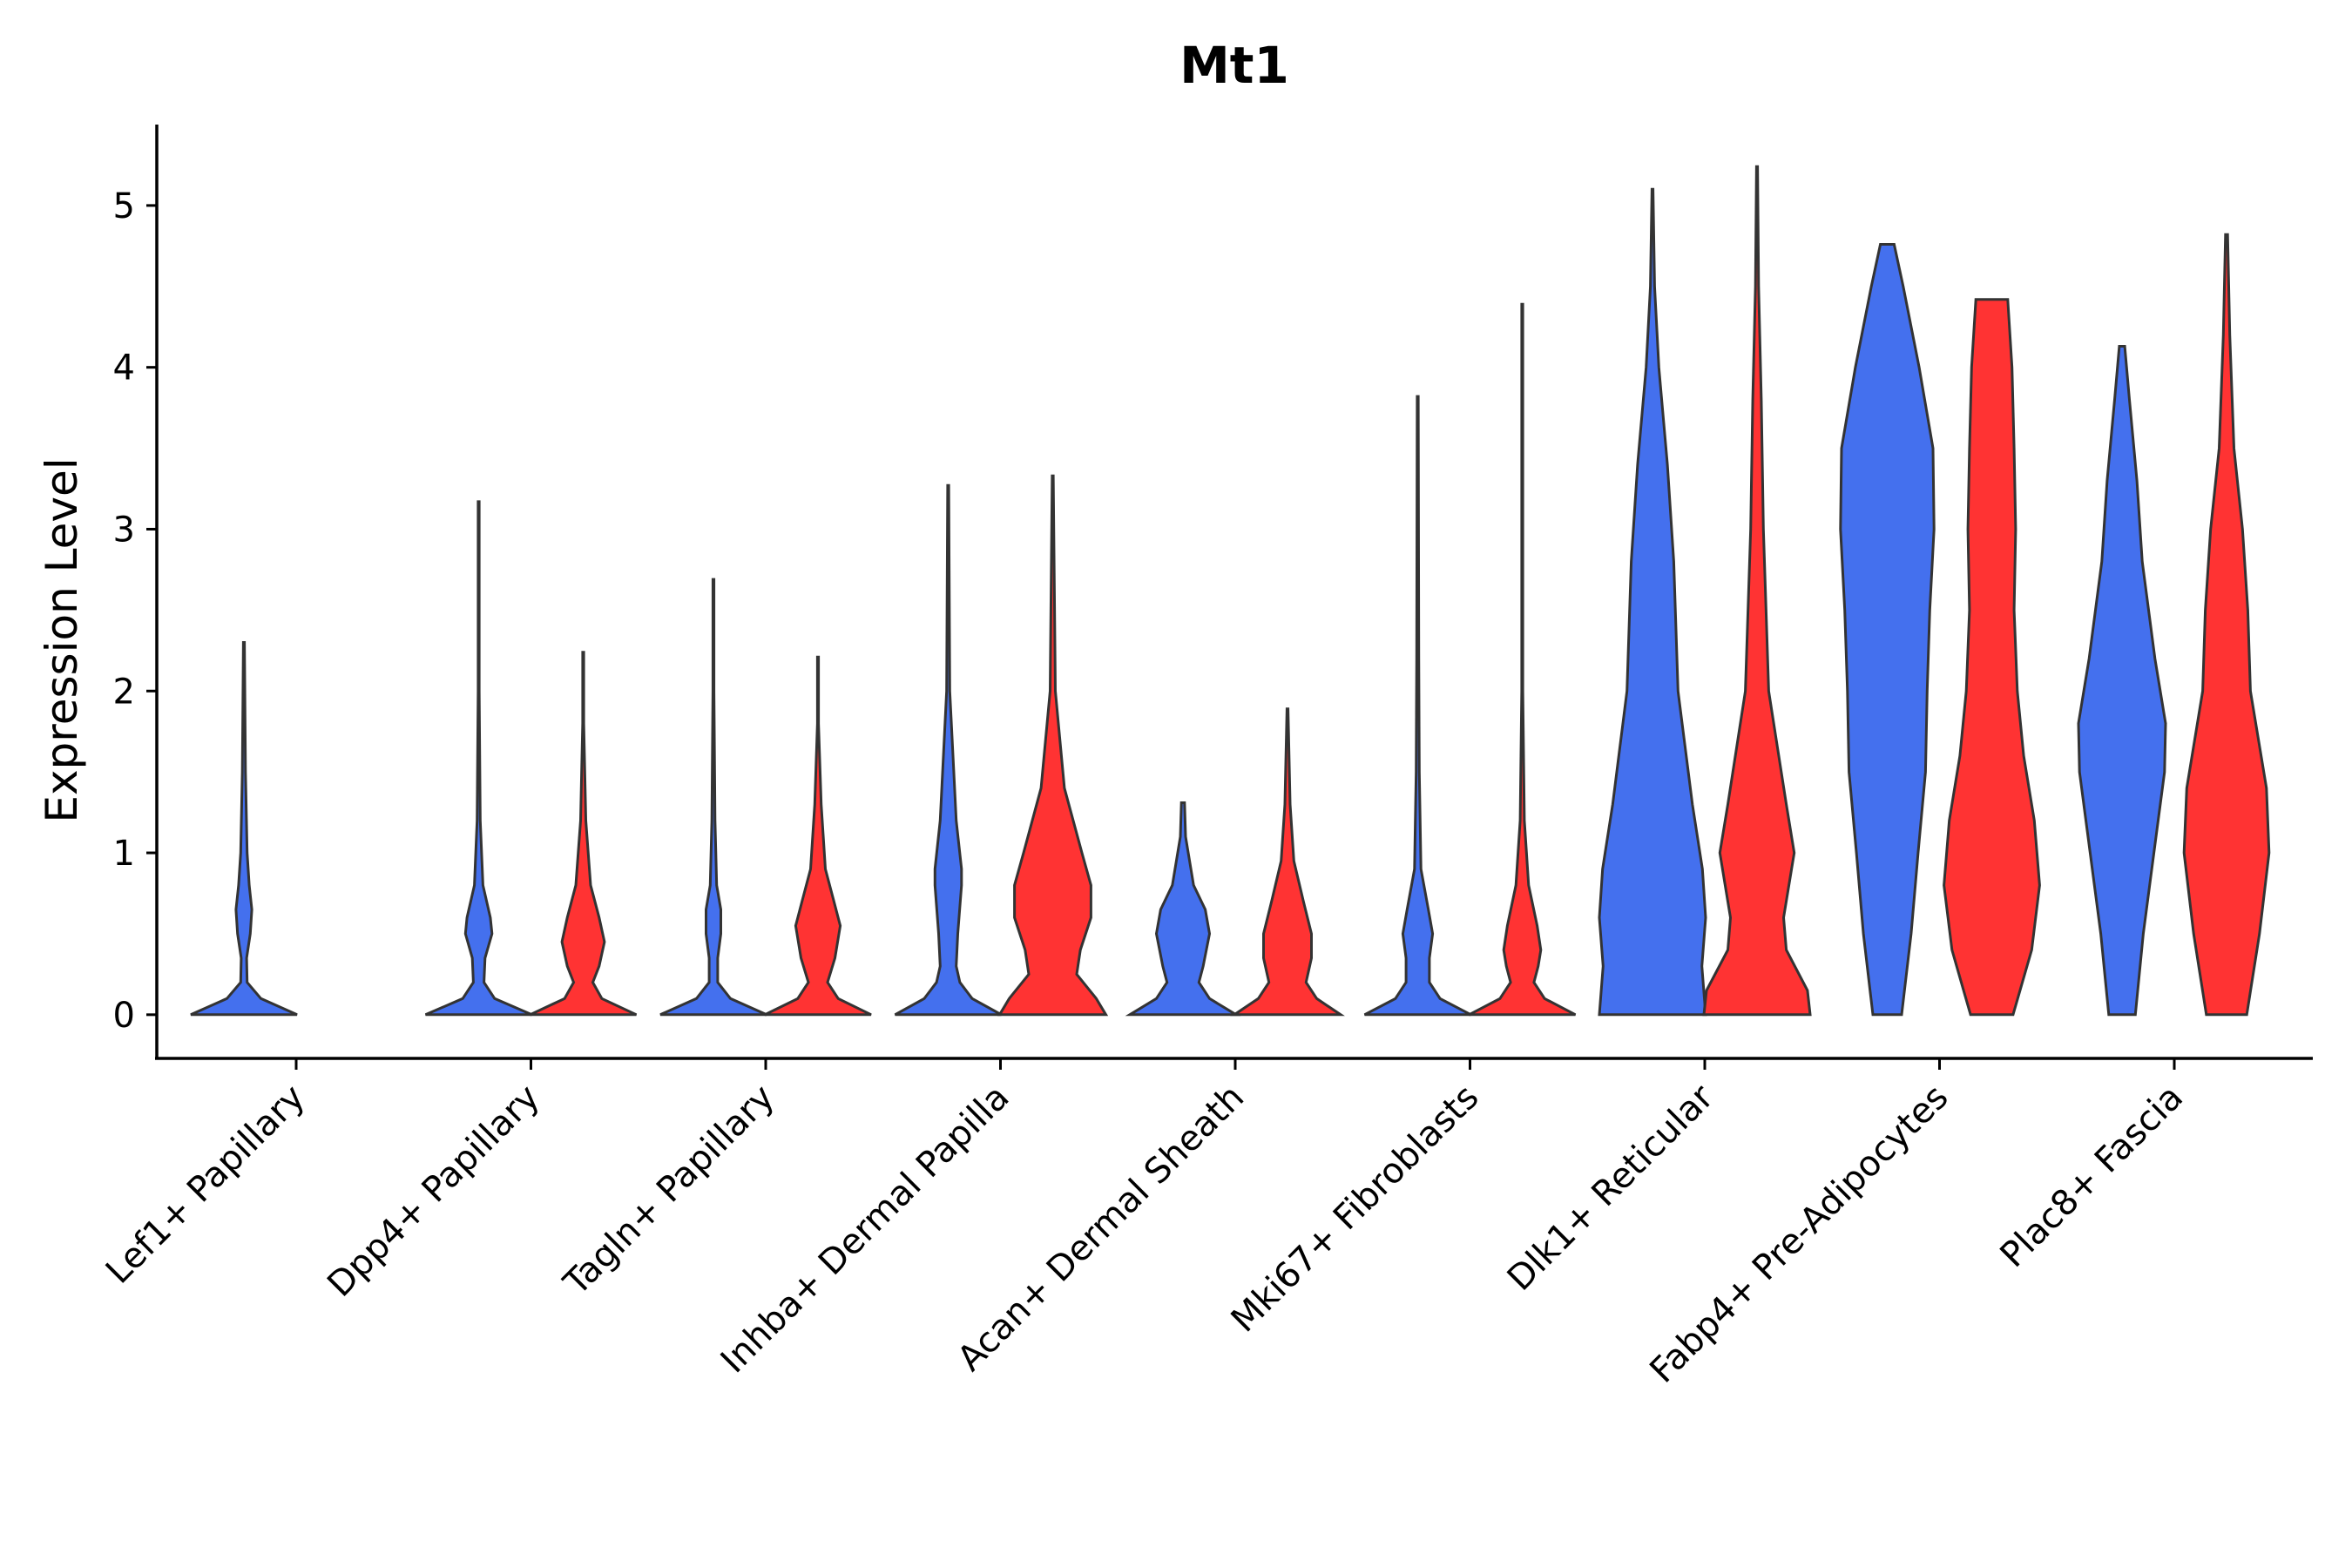 This screenshot has width=2352, height=1568. I want to click on violin-acan-dermal-sheath-s2, so click(1287, 862).